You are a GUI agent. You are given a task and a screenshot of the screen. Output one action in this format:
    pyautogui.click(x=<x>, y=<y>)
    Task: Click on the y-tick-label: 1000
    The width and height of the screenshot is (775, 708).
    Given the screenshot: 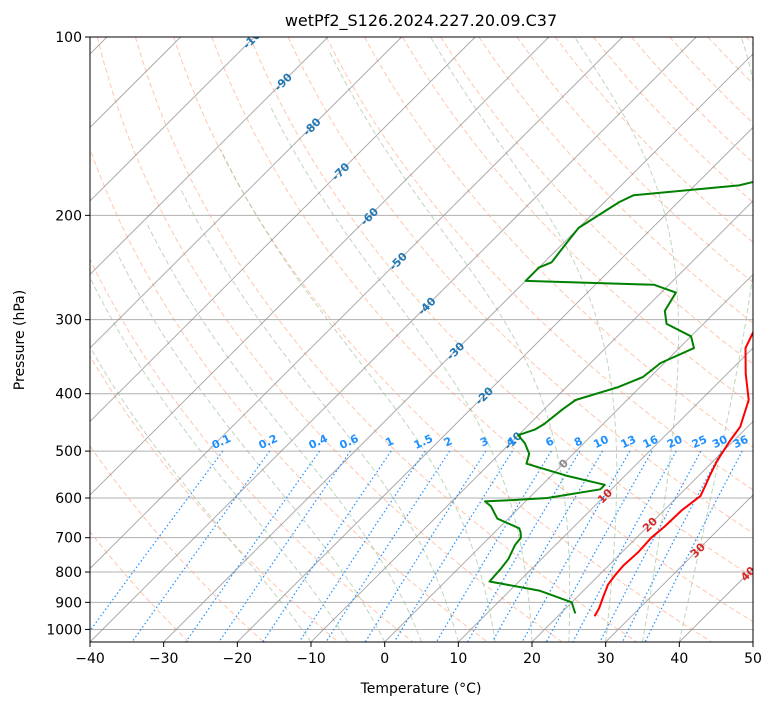 What is the action you would take?
    pyautogui.click(x=64, y=630)
    